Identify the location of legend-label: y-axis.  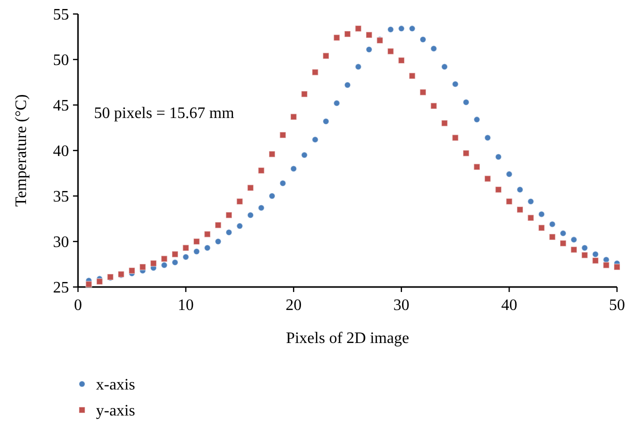
(116, 411).